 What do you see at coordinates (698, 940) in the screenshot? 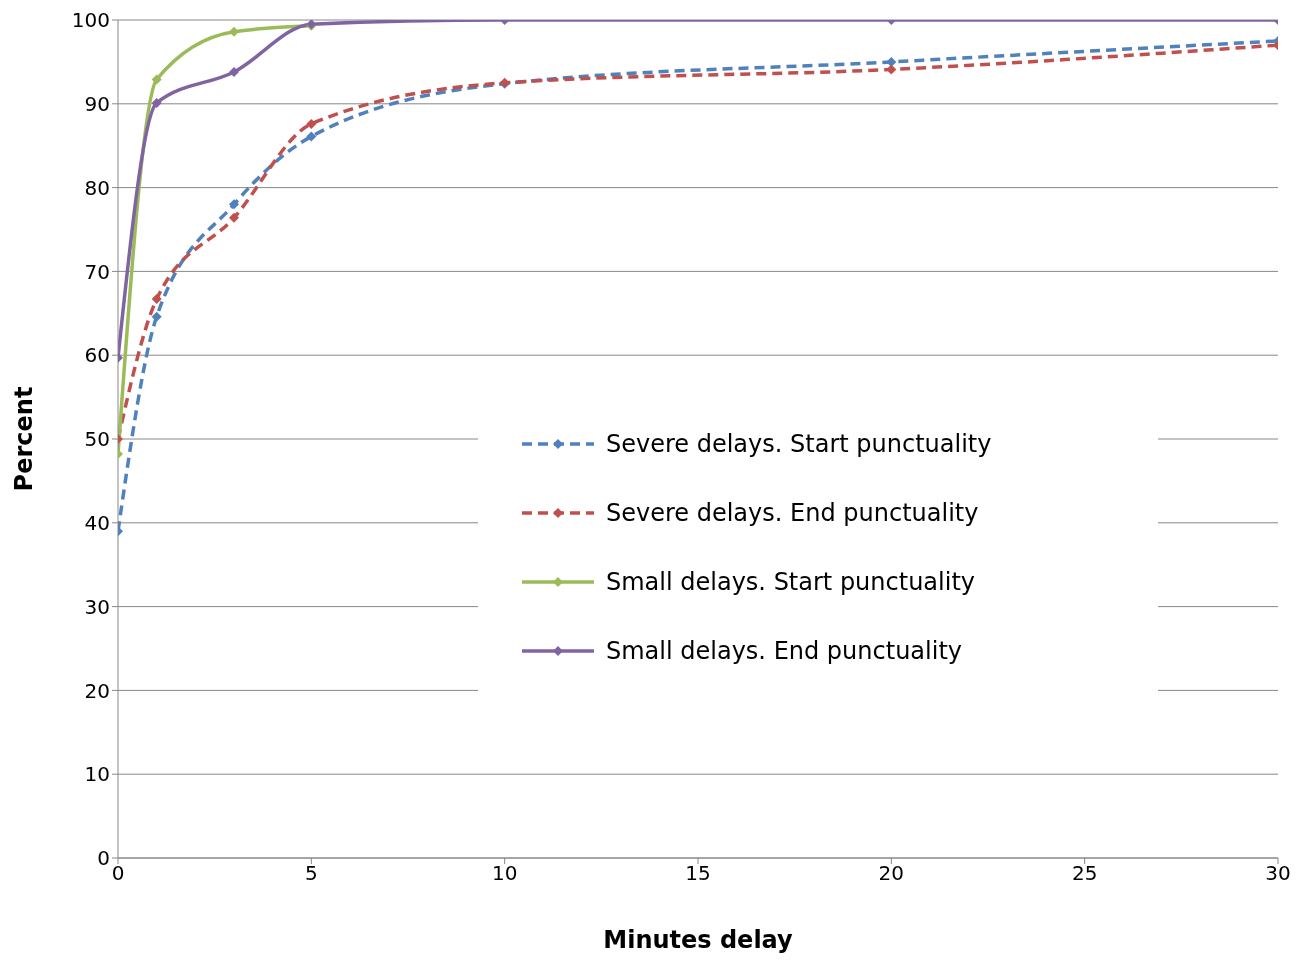
I see `x-axis-title: Minutes delay` at bounding box center [698, 940].